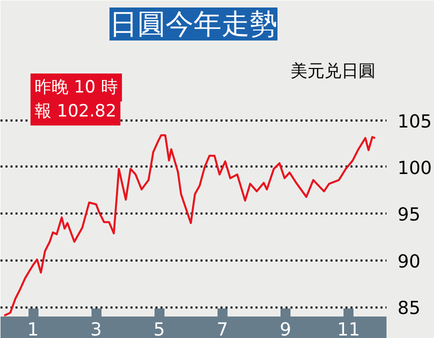  What do you see at coordinates (333, 72) in the screenshot?
I see `y-axis-title: 美元兑日圓` at bounding box center [333, 72].